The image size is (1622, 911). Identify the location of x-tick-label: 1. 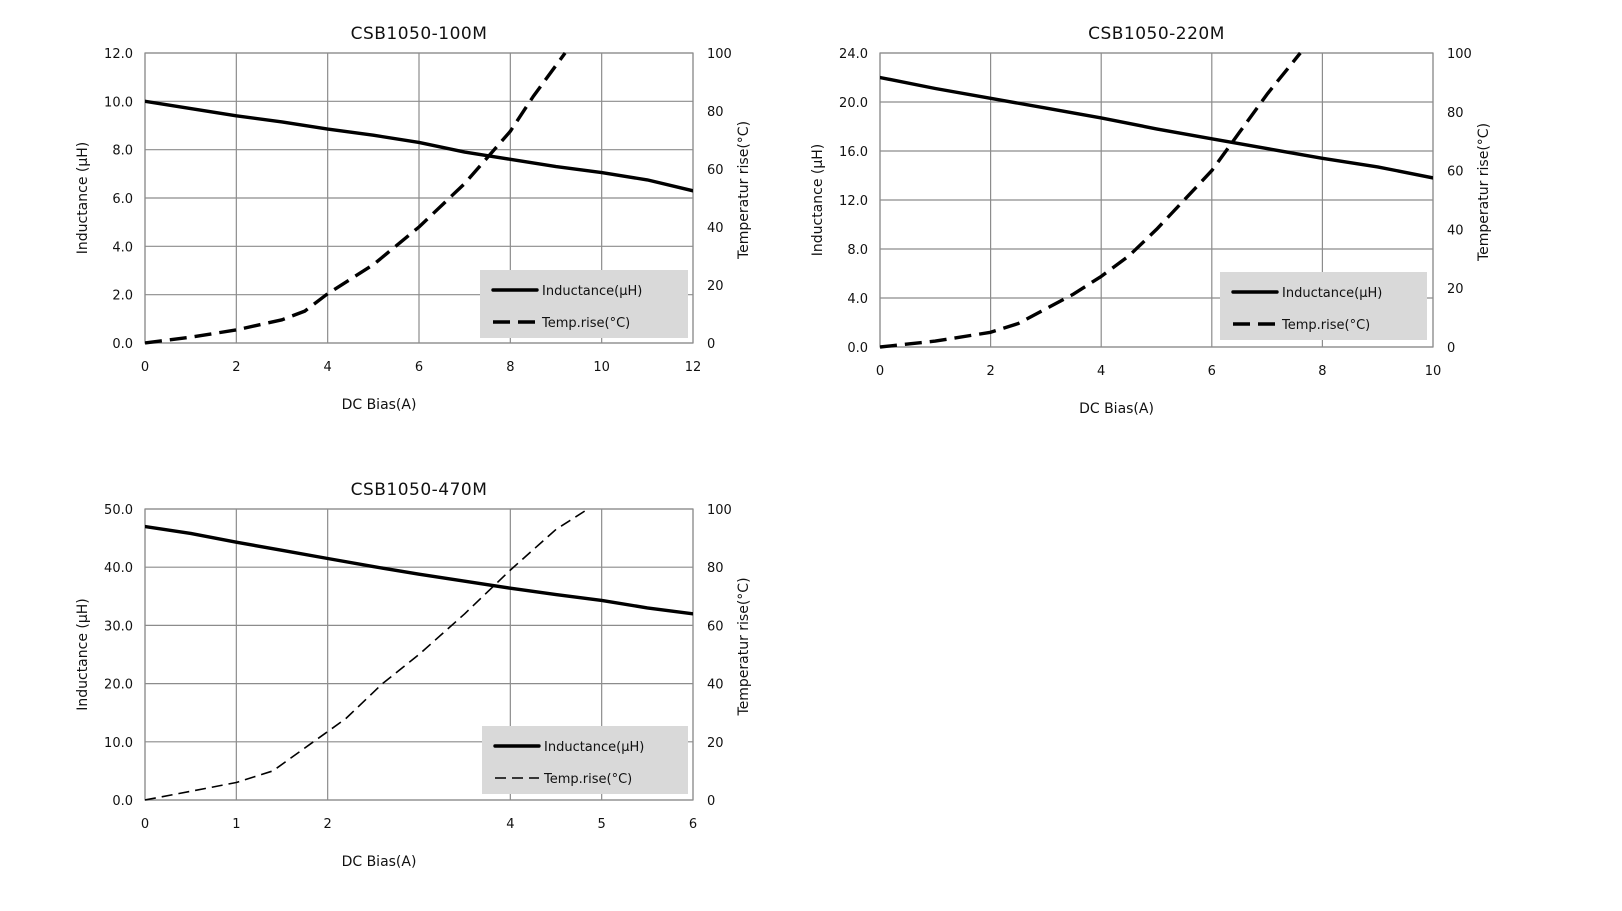
(236, 824).